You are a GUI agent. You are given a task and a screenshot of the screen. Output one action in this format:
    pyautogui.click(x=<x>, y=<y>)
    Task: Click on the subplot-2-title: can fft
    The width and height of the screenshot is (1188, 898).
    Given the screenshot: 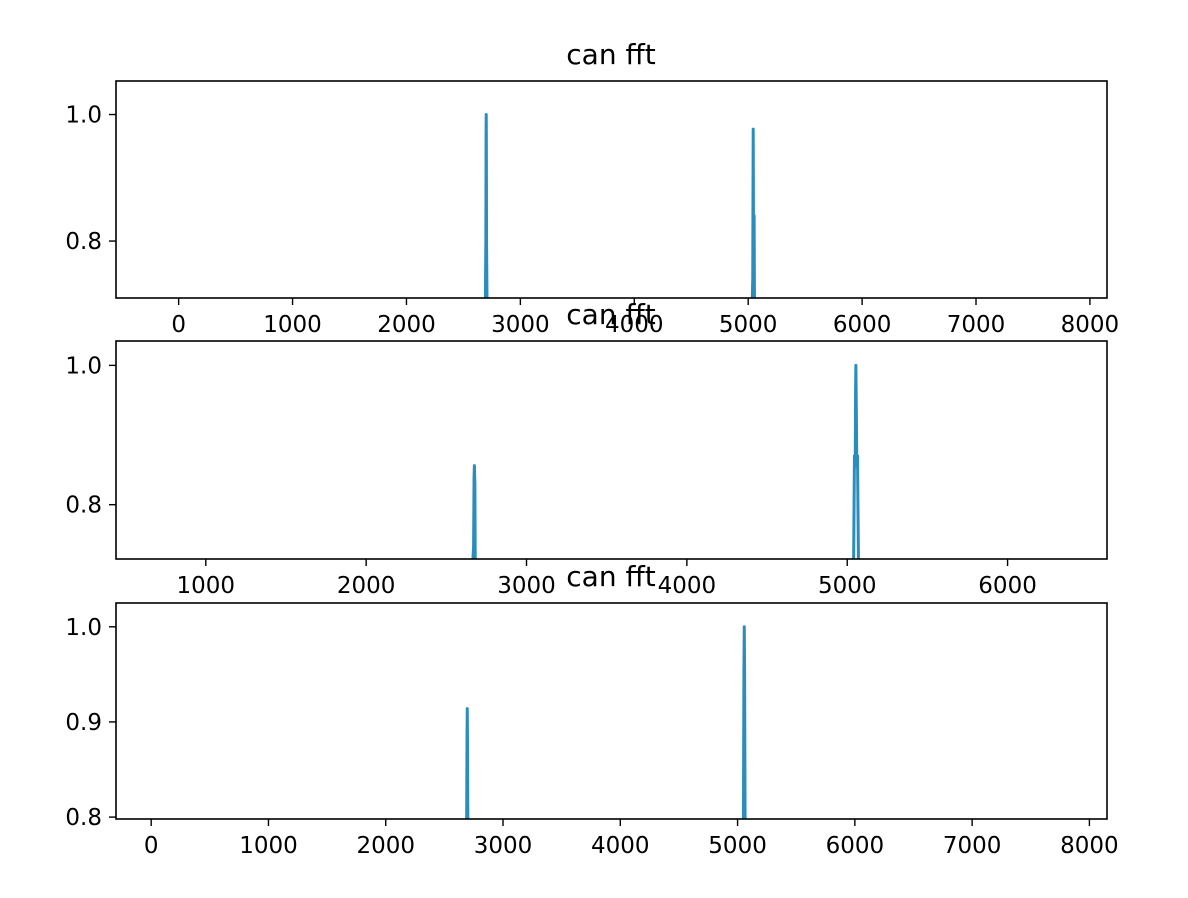 What is the action you would take?
    pyautogui.click(x=610, y=314)
    